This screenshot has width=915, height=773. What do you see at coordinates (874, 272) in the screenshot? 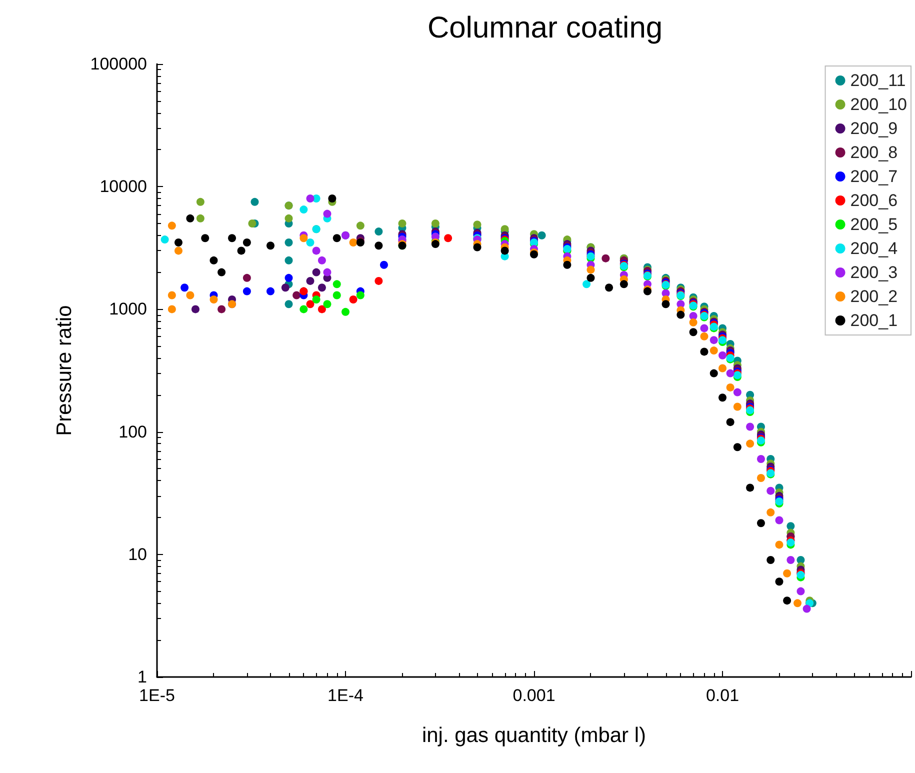
I see `legend-label: 200_3` at bounding box center [874, 272].